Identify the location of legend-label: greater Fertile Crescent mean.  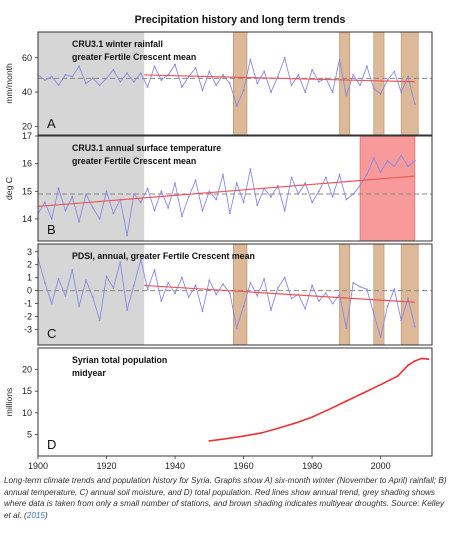
(134, 57).